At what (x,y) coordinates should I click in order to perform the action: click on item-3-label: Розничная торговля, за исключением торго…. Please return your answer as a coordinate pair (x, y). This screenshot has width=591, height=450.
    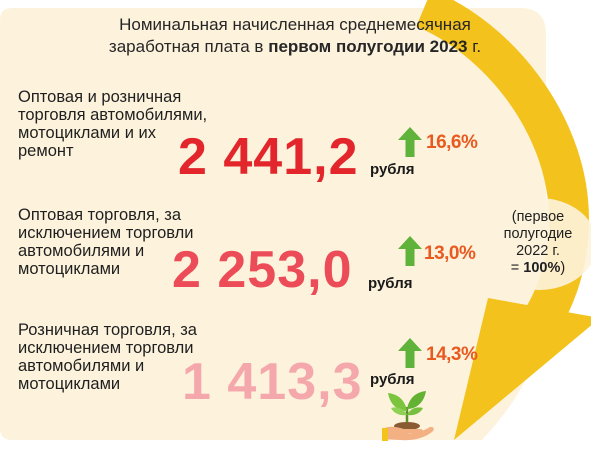
    Looking at the image, I should click on (107, 357).